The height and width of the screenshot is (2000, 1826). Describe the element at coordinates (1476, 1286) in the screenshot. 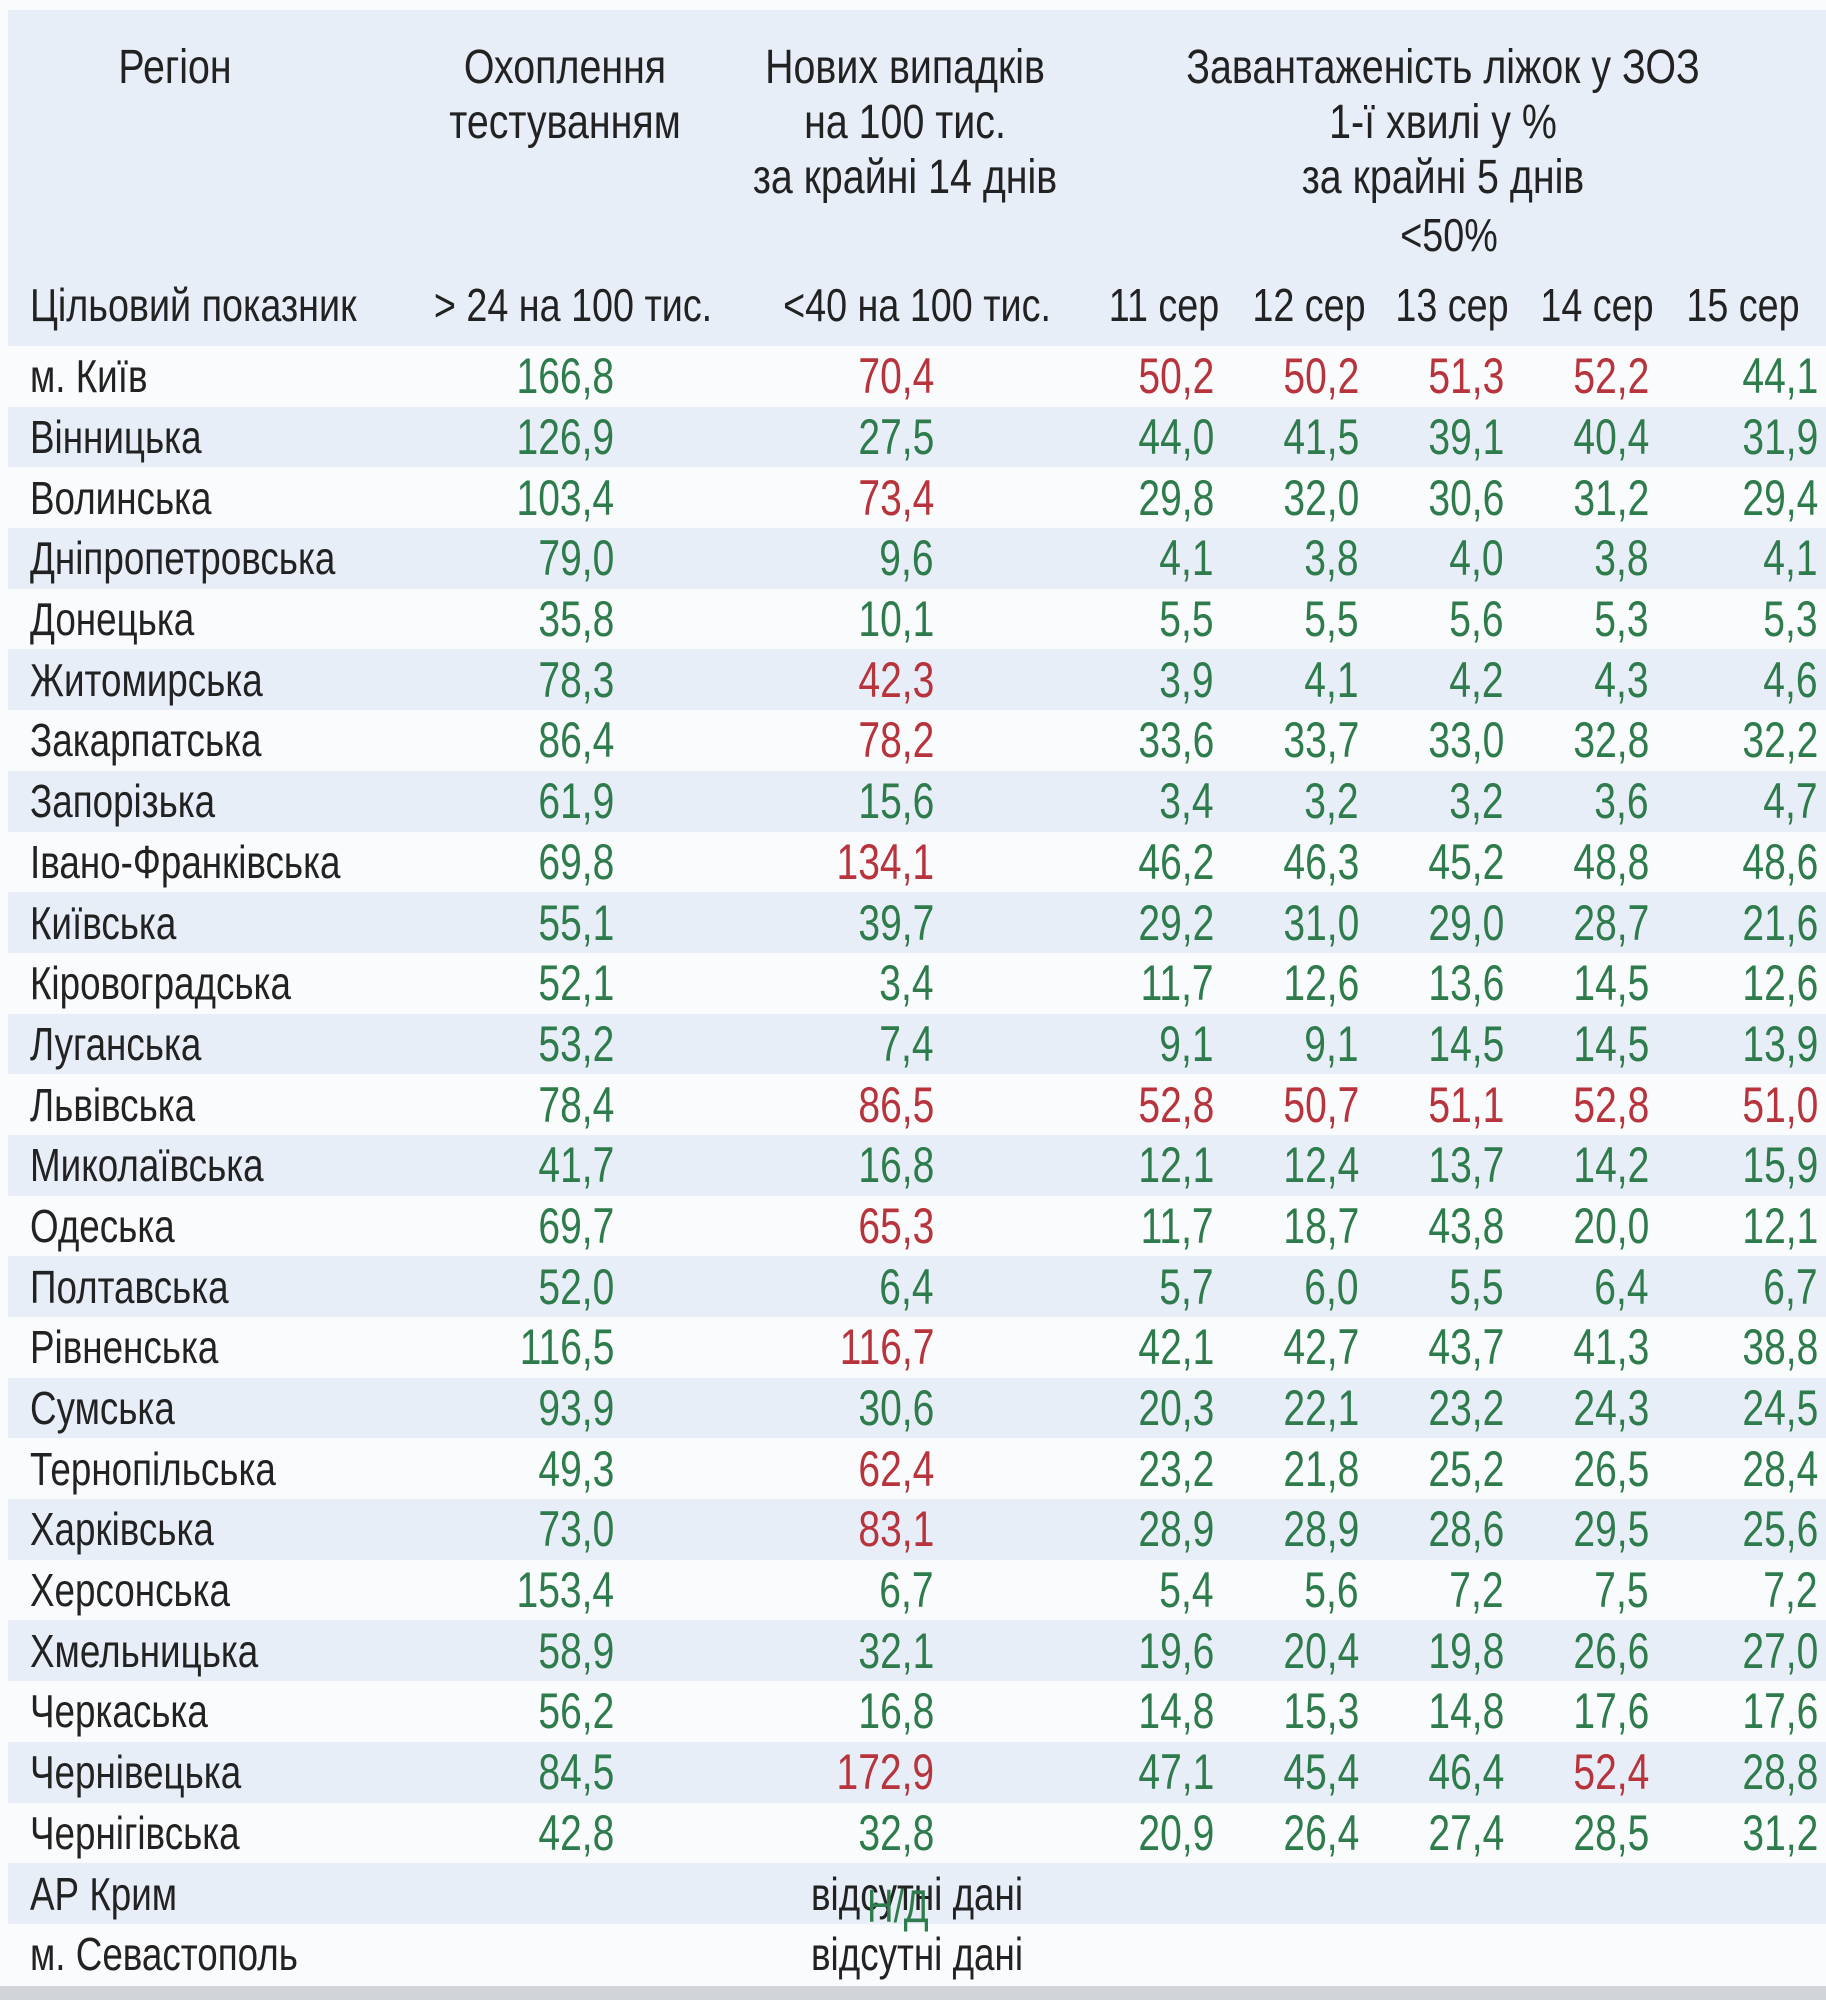

I see `beds-value-3-text: 5,5` at that location.